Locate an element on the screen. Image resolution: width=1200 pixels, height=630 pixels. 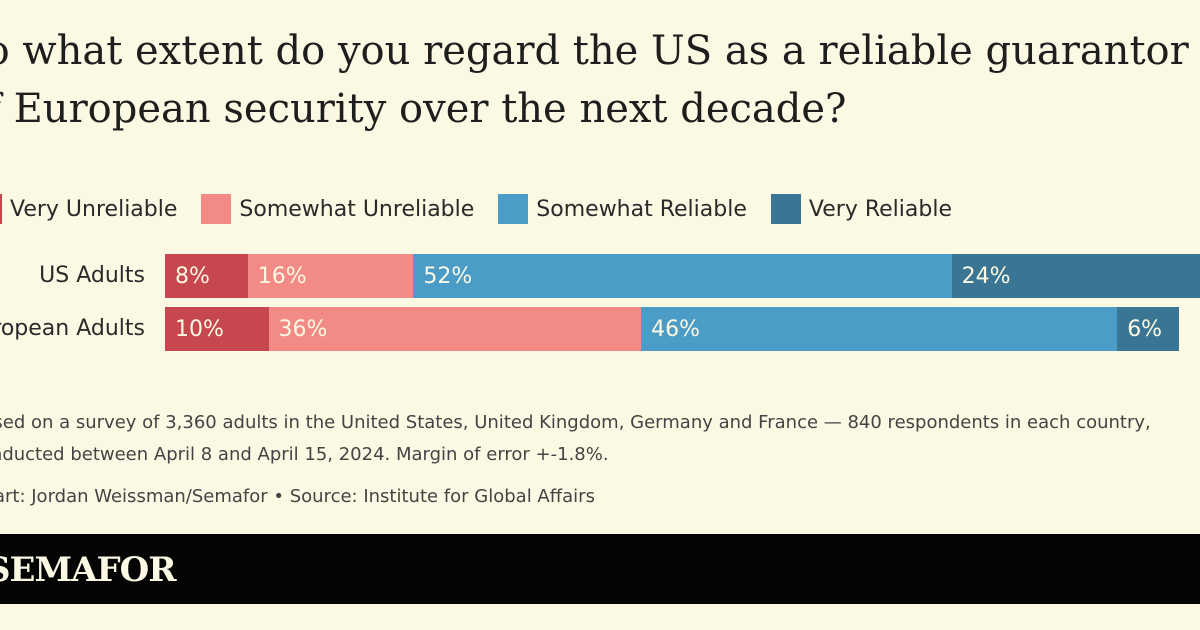
legend-label-2: Somewhat Reliable is located at coordinates (641, 209).